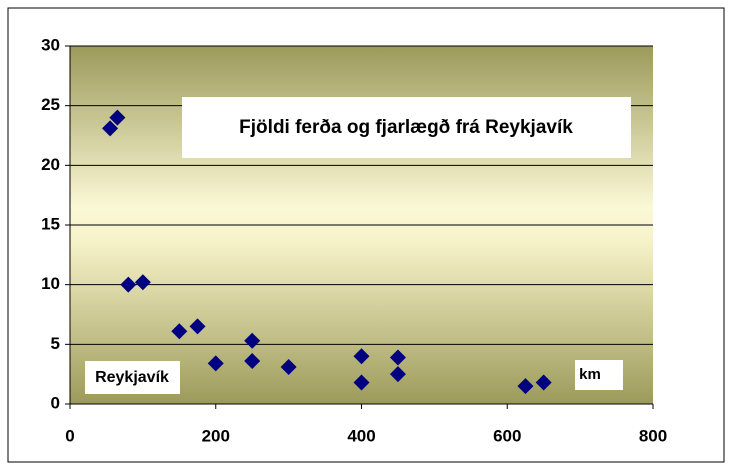  I want to click on x-tick-label: 200, so click(216, 435).